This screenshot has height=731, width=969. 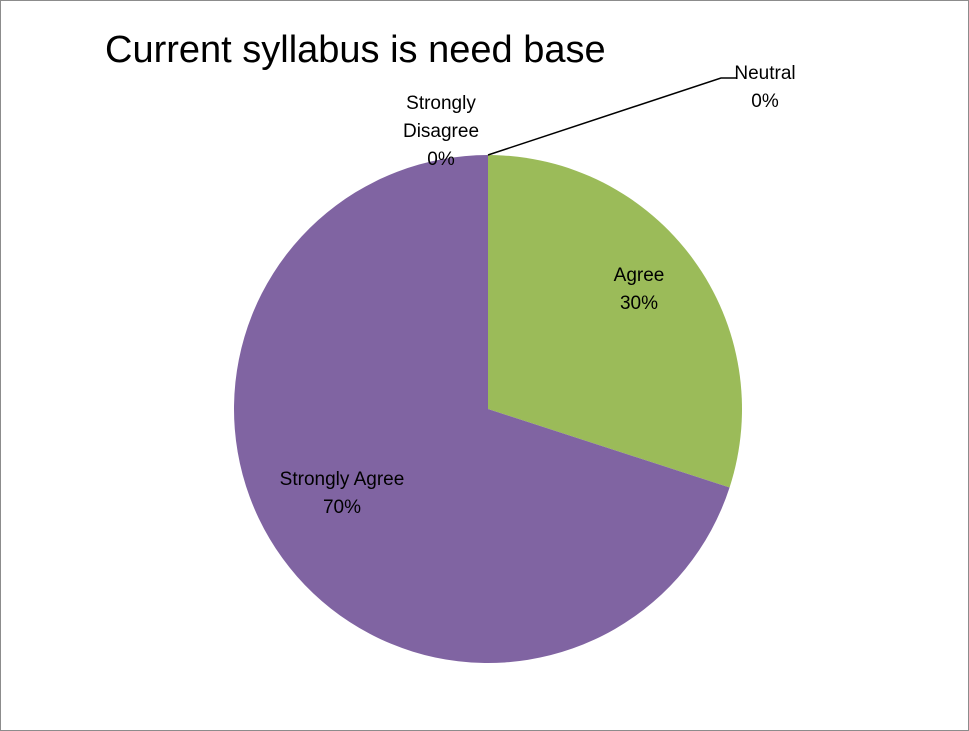 What do you see at coordinates (355, 50) in the screenshot?
I see `chart-title: Current syllabus is need base` at bounding box center [355, 50].